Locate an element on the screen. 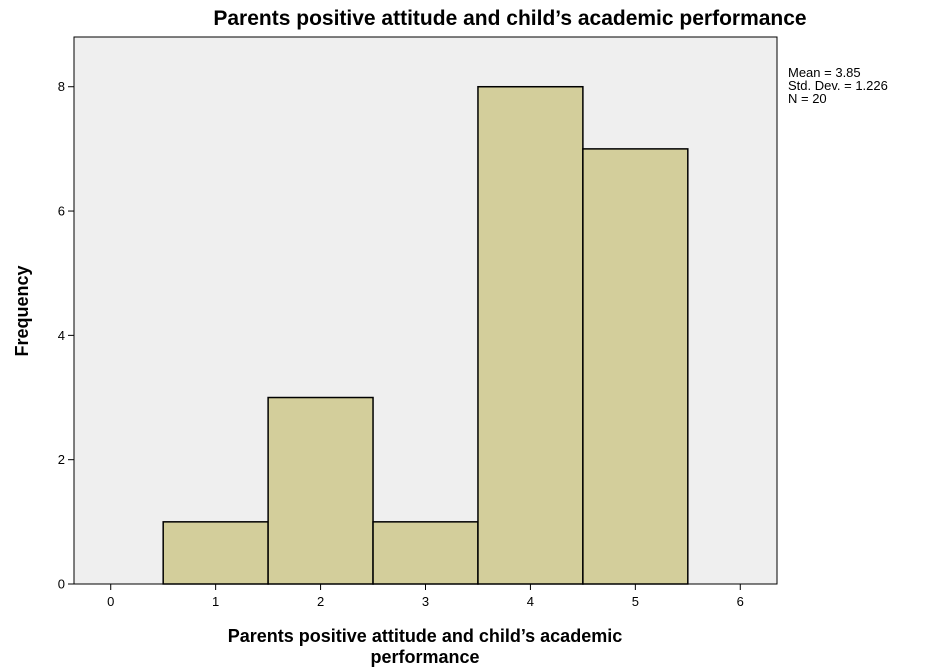 This screenshot has width=932, height=669. y-tick-label: 6 is located at coordinates (61, 211).